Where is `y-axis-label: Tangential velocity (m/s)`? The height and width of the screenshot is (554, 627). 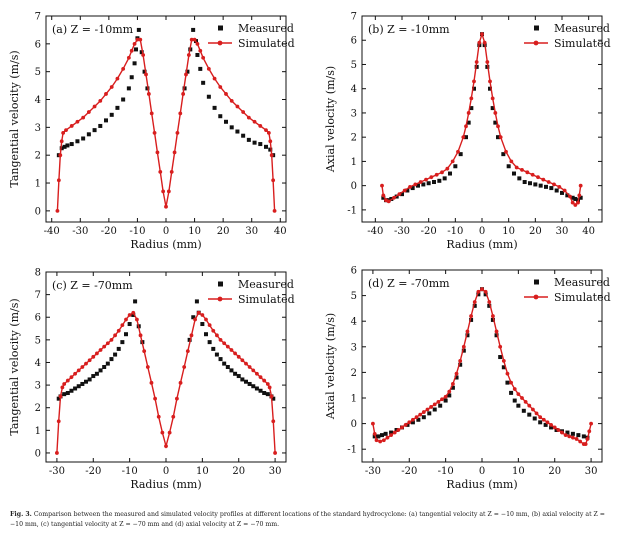
y-axis-label: Tangential velocity (m/s) is located at coordinates (14, 366).